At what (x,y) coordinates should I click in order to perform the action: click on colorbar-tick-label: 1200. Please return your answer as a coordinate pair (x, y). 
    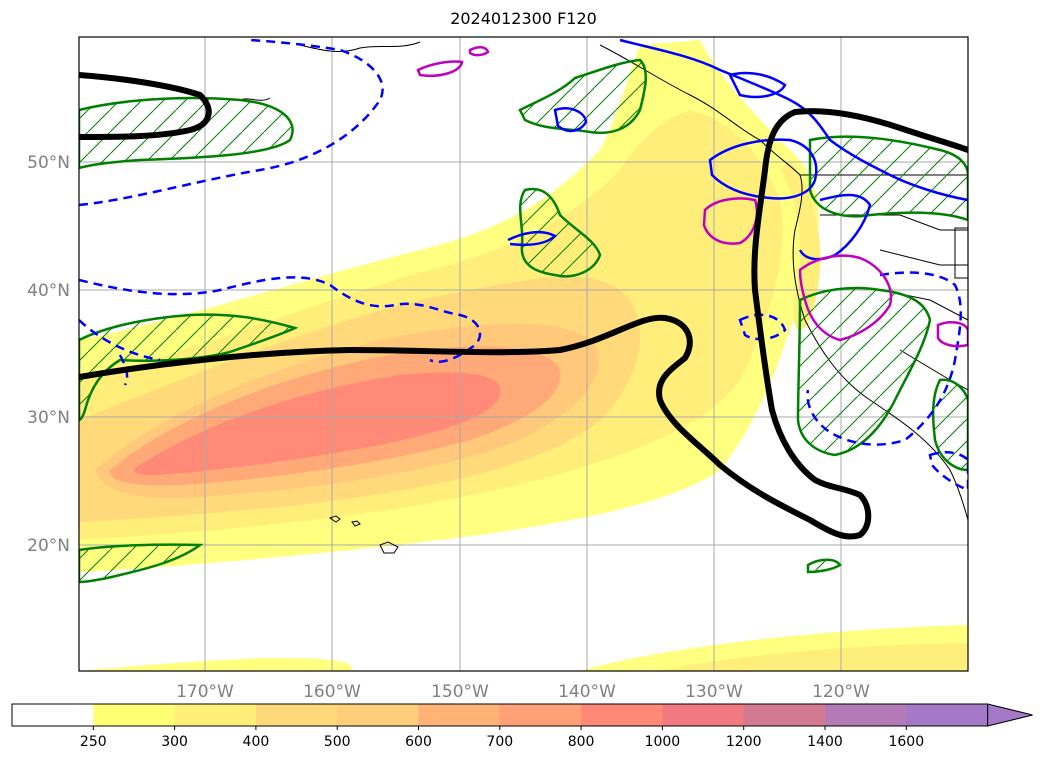
    Looking at the image, I should click on (744, 742).